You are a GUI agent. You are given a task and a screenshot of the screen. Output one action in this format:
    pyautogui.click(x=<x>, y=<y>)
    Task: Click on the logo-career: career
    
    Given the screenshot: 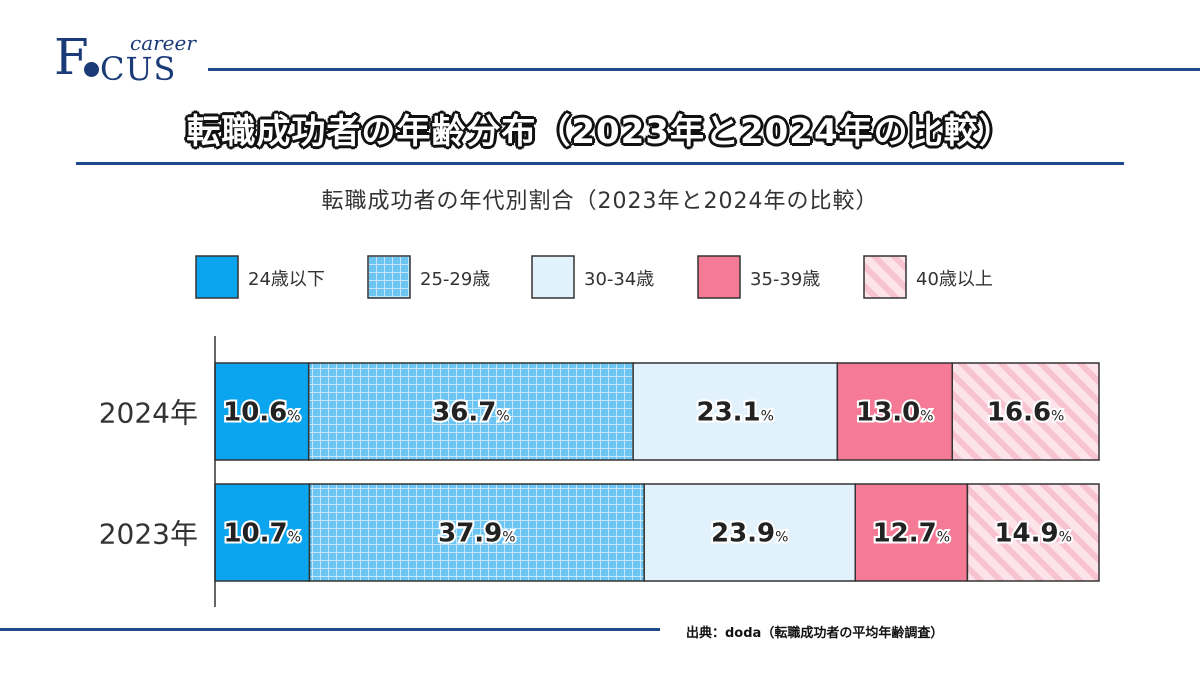 What is the action you would take?
    pyautogui.click(x=163, y=43)
    